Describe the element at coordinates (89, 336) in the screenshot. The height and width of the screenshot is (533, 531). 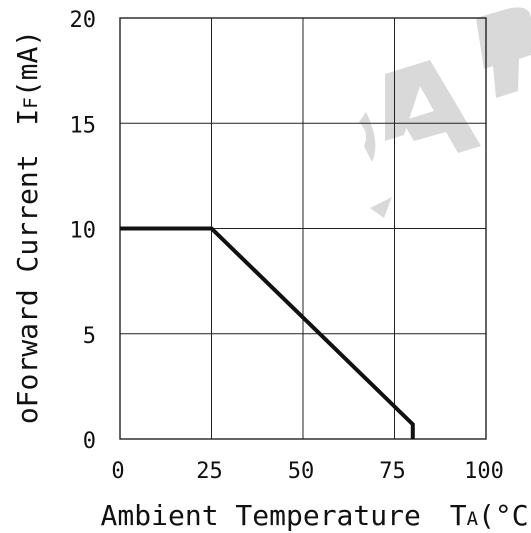
I see `y-tick-label-1: 5` at that location.